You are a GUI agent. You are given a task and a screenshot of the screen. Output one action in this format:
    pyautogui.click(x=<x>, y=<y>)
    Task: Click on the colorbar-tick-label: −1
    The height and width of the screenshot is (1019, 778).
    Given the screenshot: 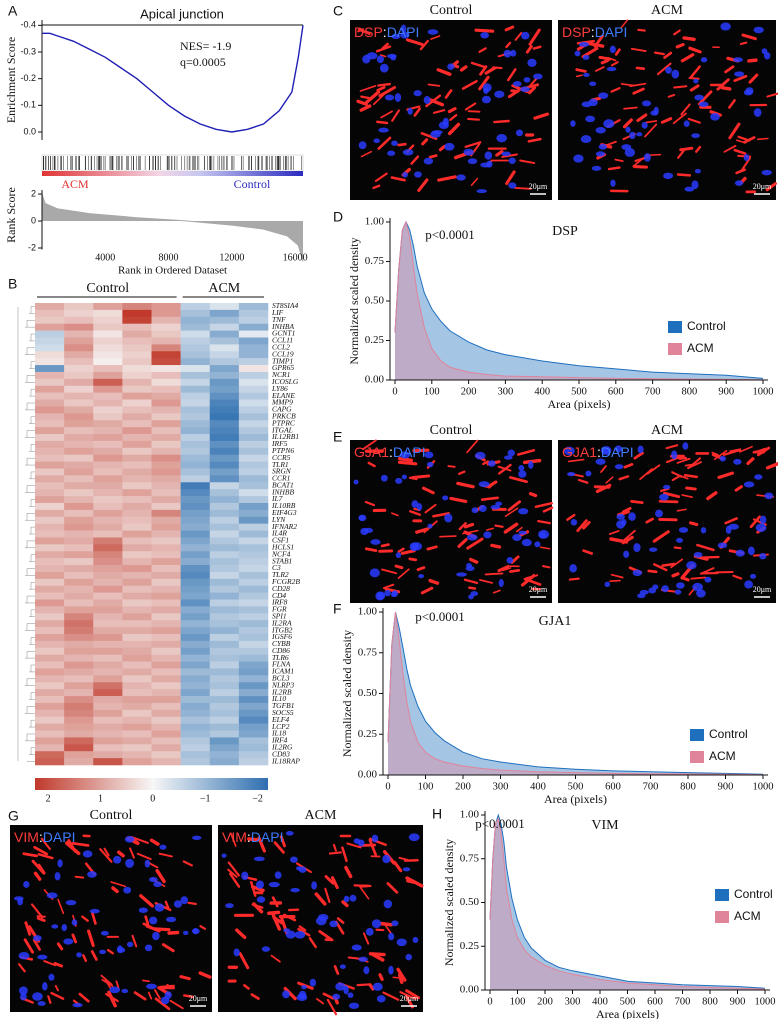 What is the action you would take?
    pyautogui.click(x=205, y=798)
    